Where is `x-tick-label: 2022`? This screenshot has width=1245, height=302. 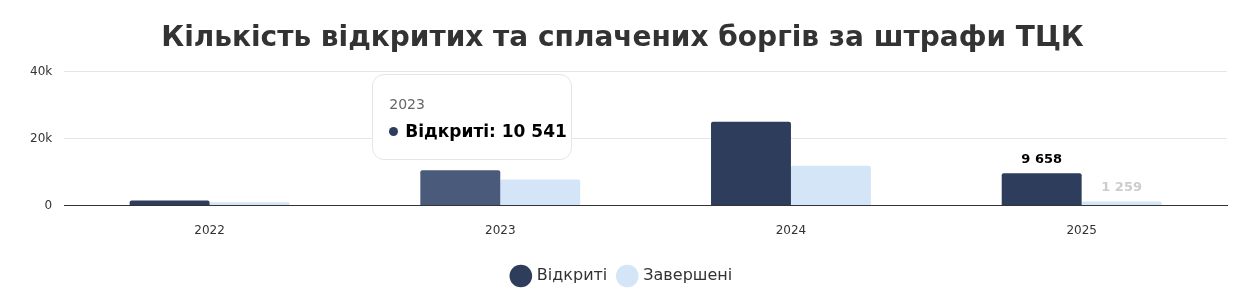
x-tick-label: 2022 is located at coordinates (209, 229).